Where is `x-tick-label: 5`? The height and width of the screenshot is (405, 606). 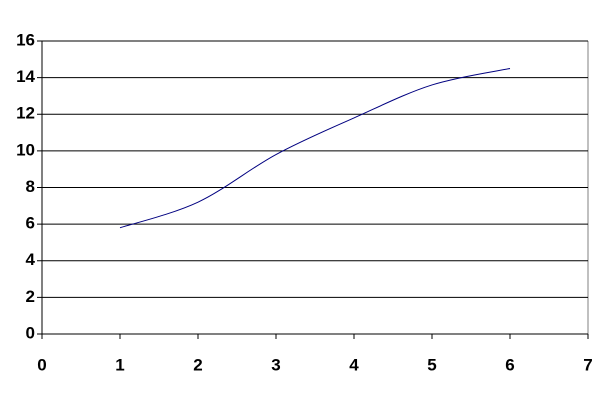
x-tick-label: 5 is located at coordinates (431, 364).